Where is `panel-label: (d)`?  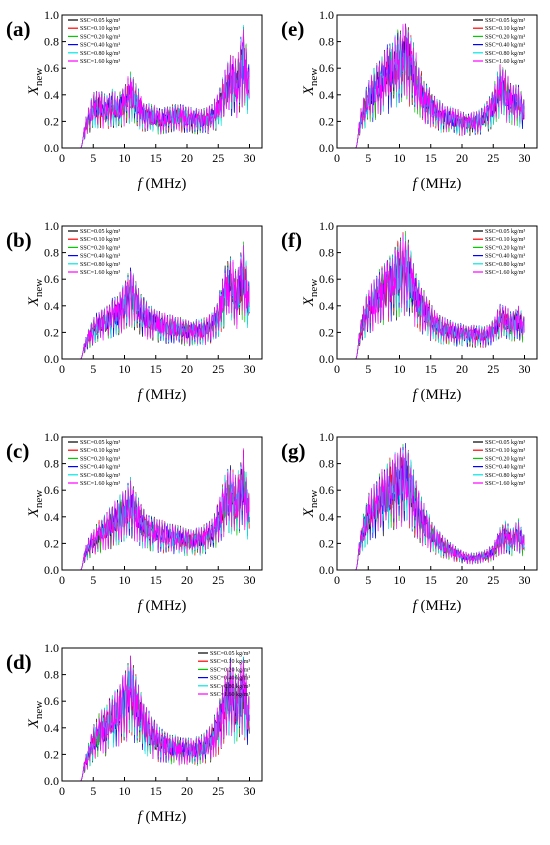 panel-label: (d) is located at coordinates (19, 662).